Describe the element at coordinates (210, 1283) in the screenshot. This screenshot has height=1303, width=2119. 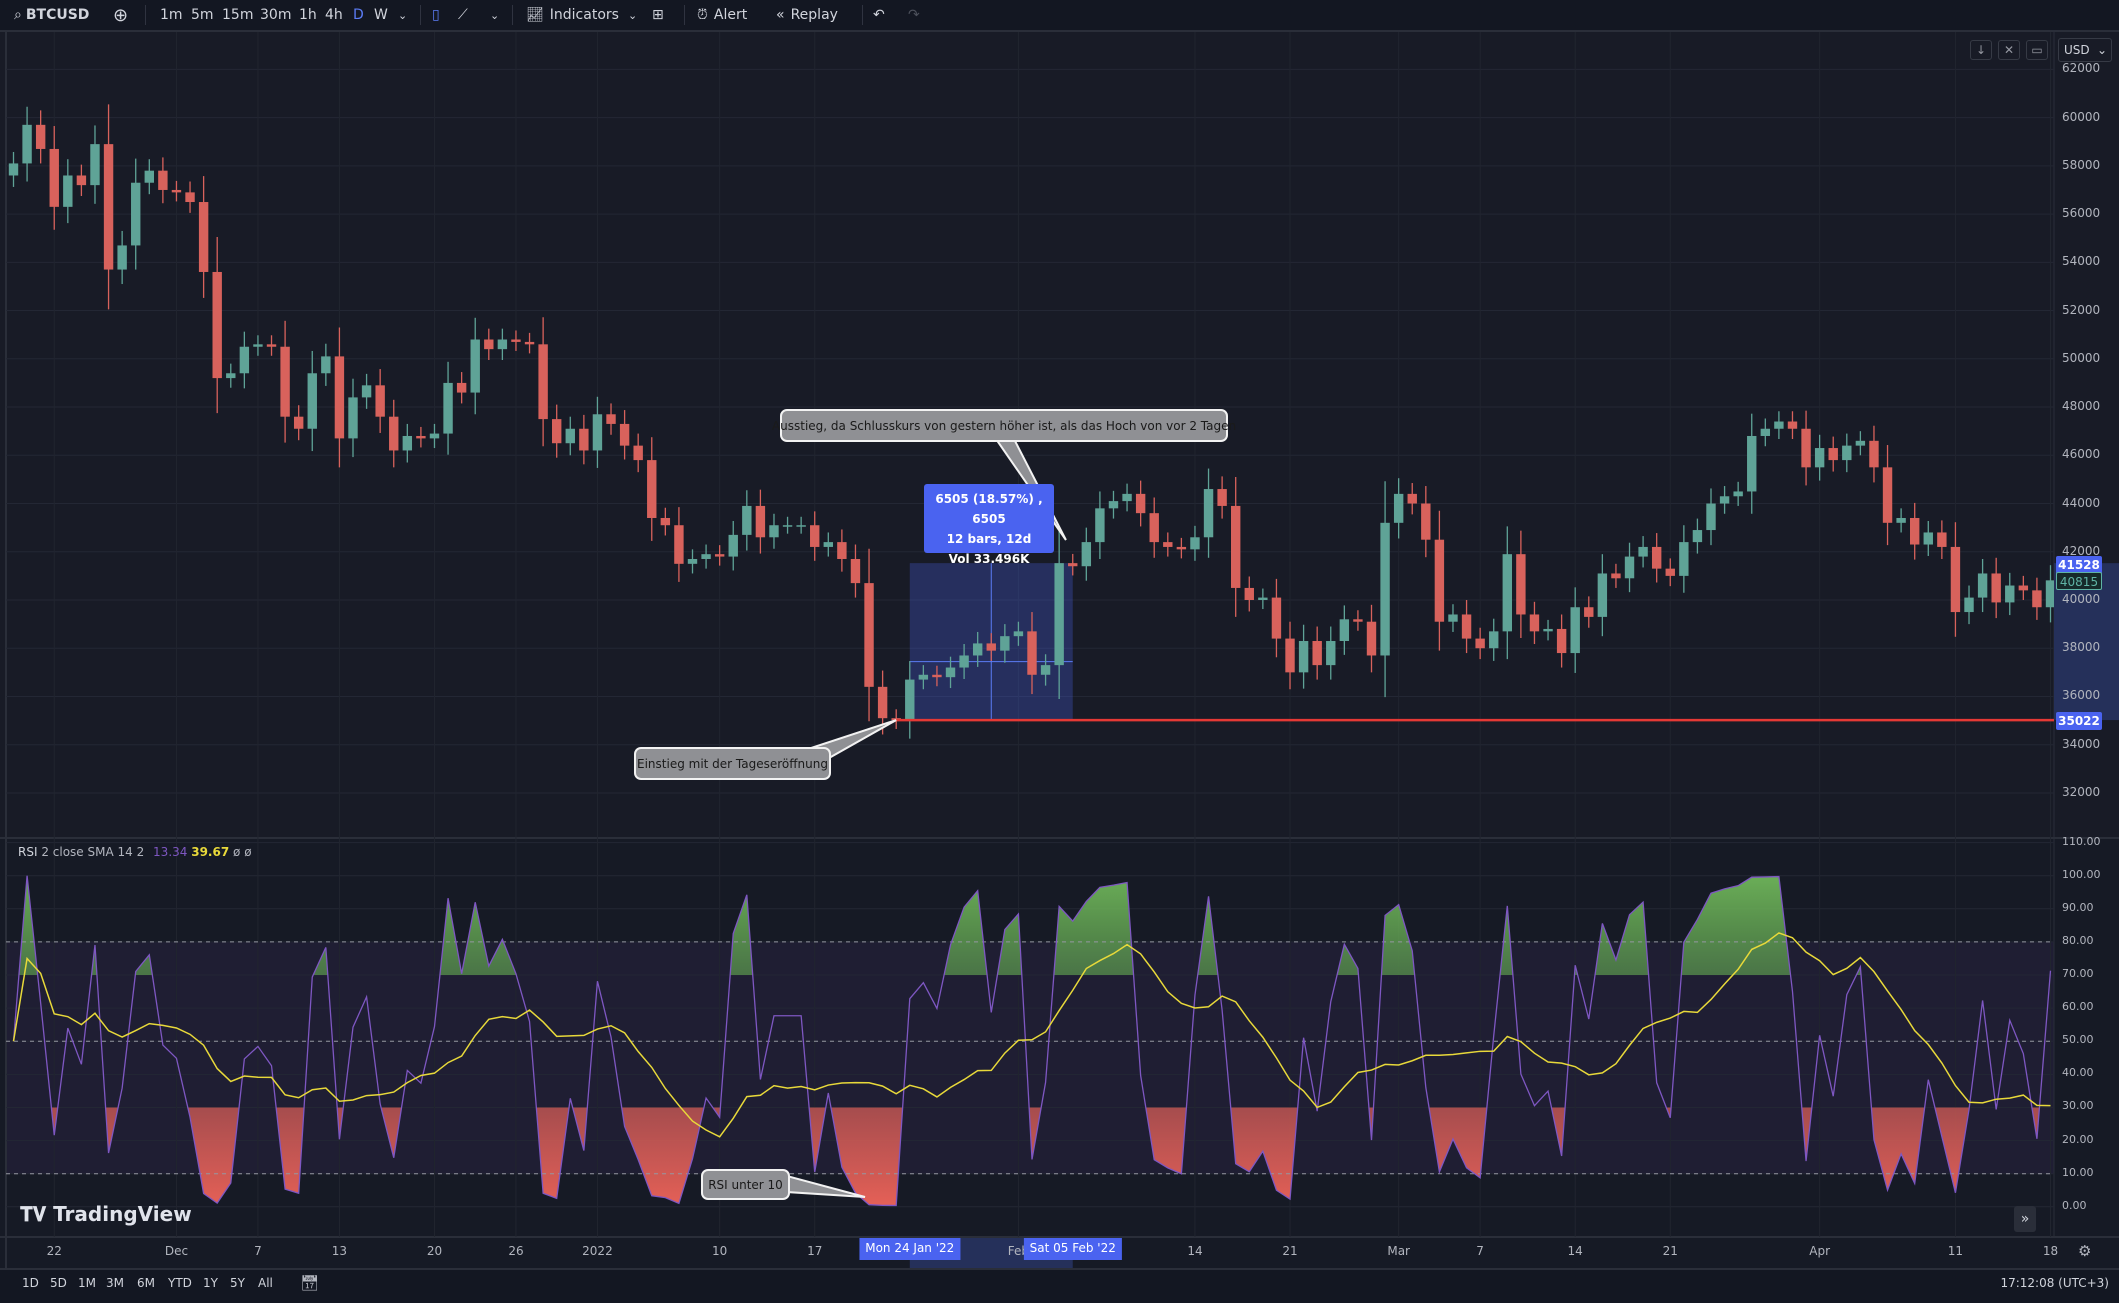
I see `range-button-1y: 1Y` at that location.